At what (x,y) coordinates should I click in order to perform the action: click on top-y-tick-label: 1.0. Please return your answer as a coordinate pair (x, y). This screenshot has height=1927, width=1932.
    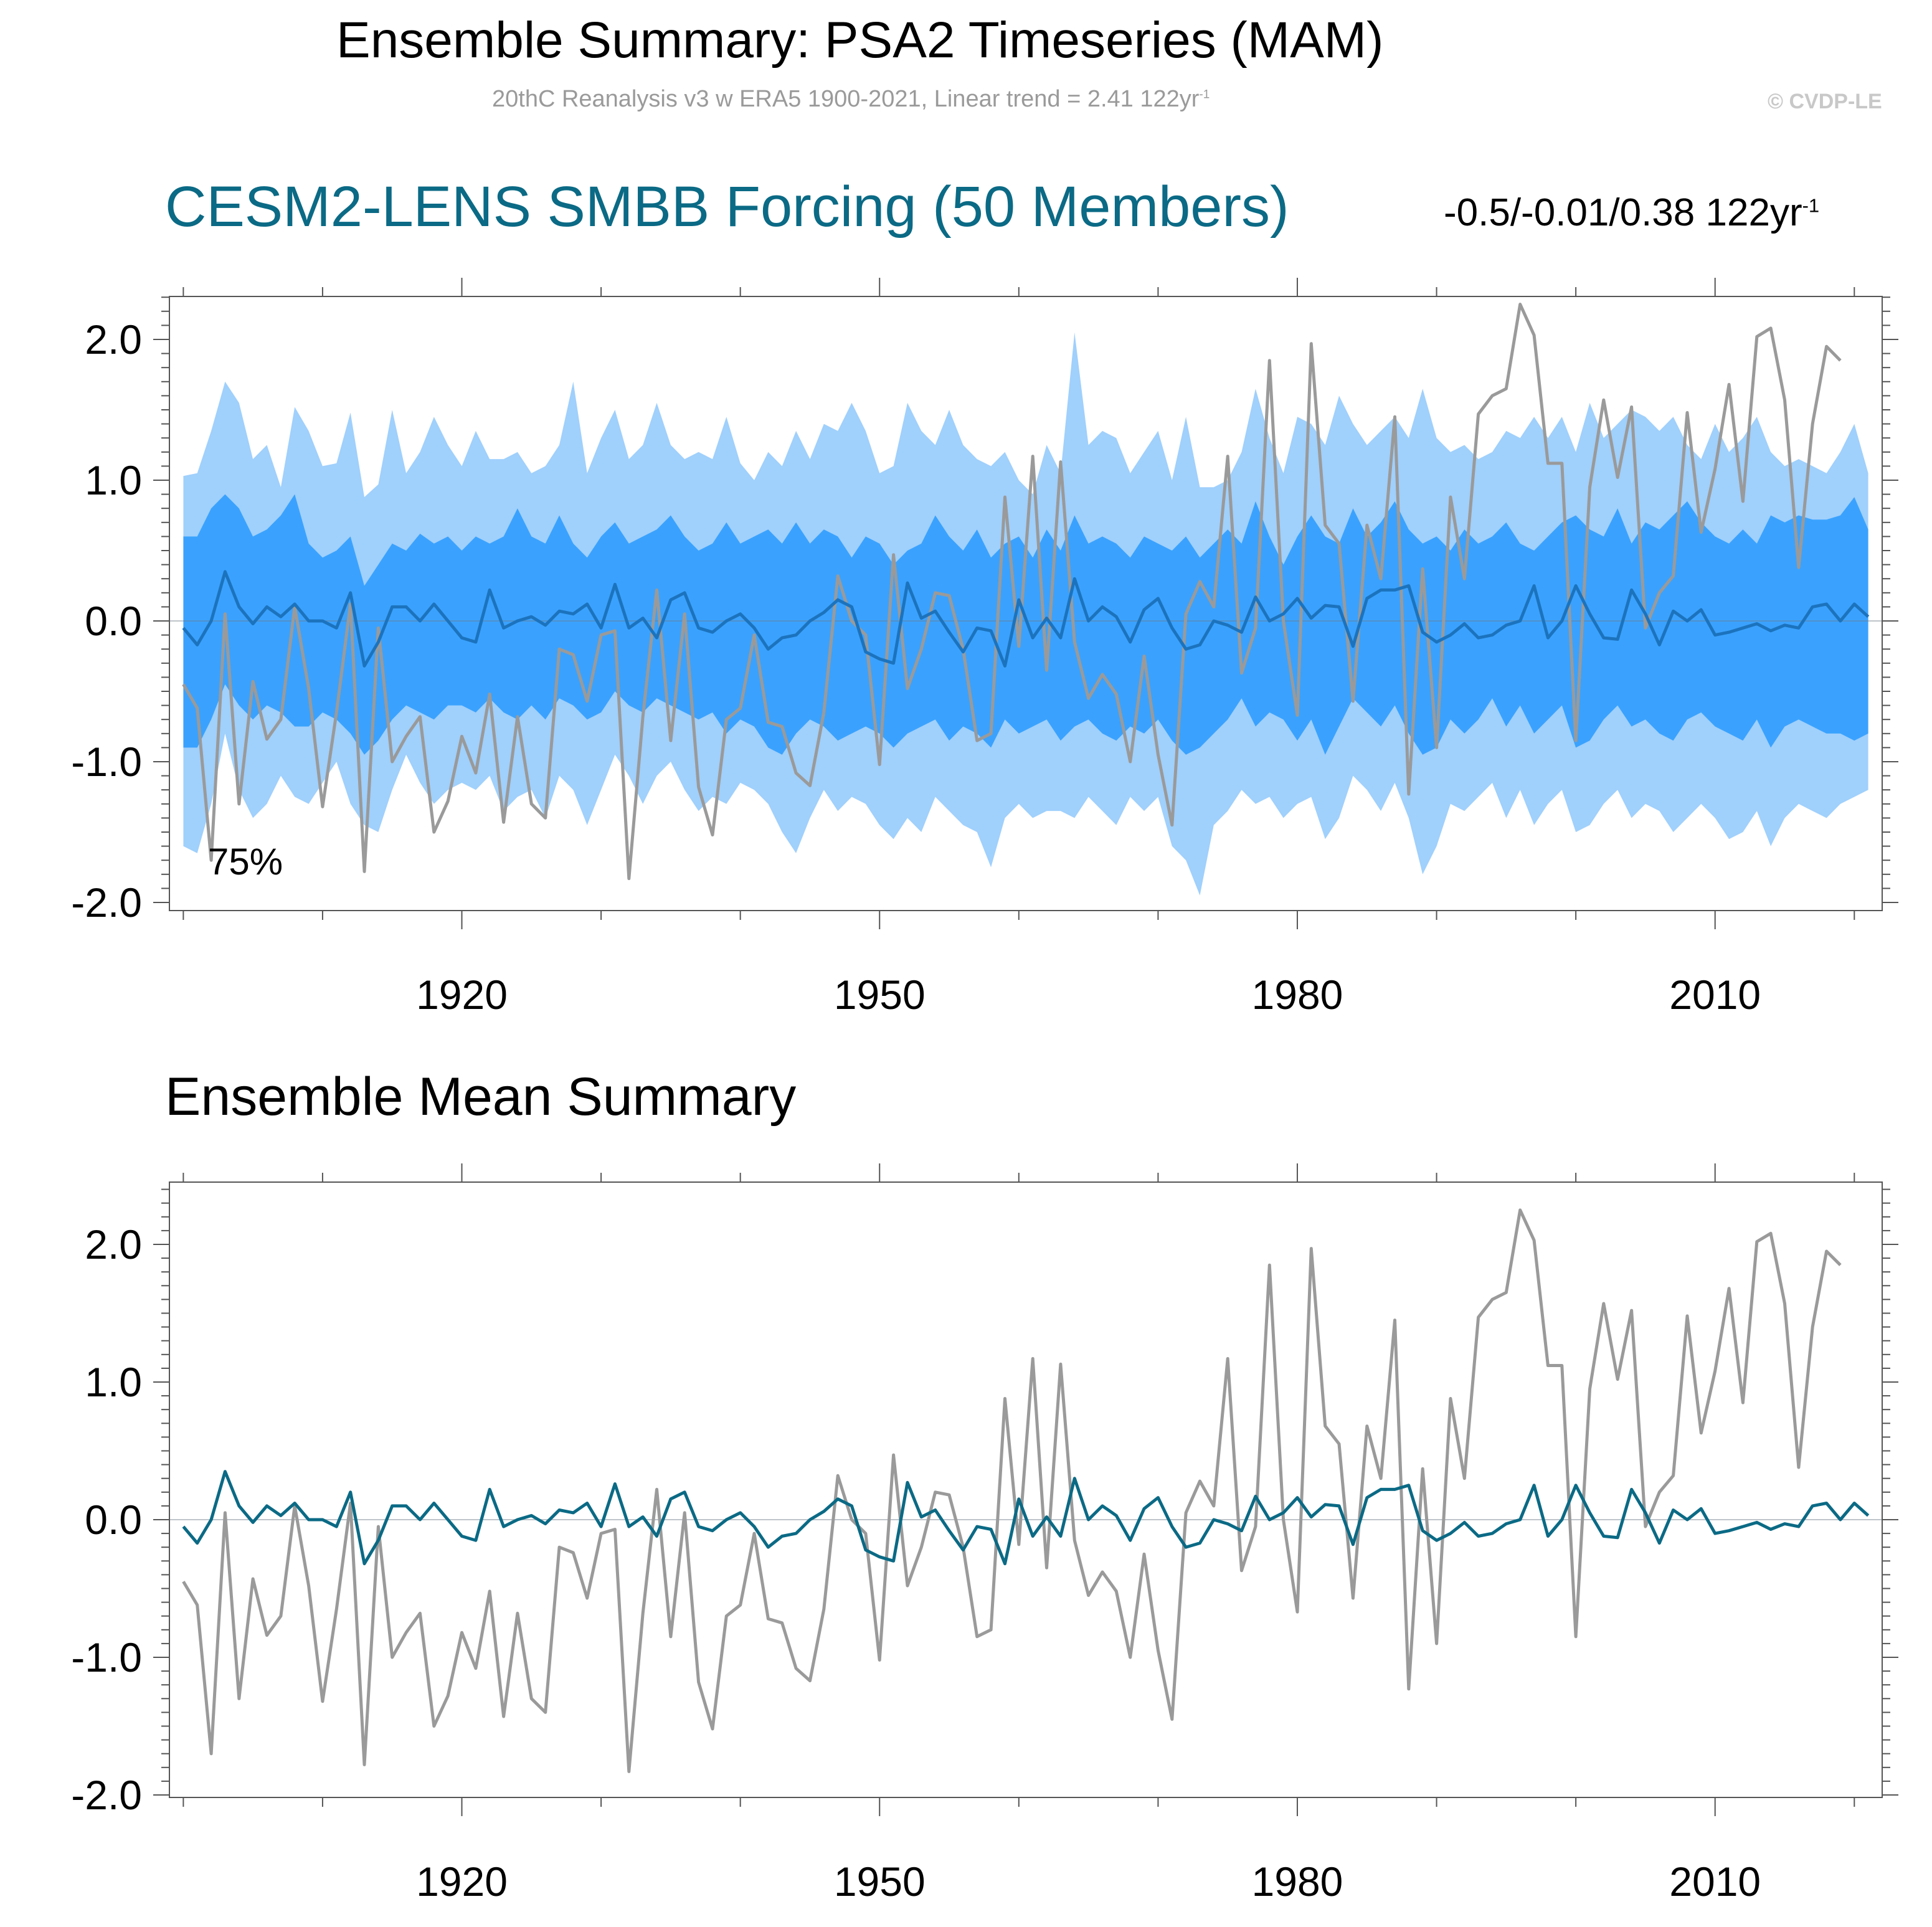
    Looking at the image, I should click on (114, 480).